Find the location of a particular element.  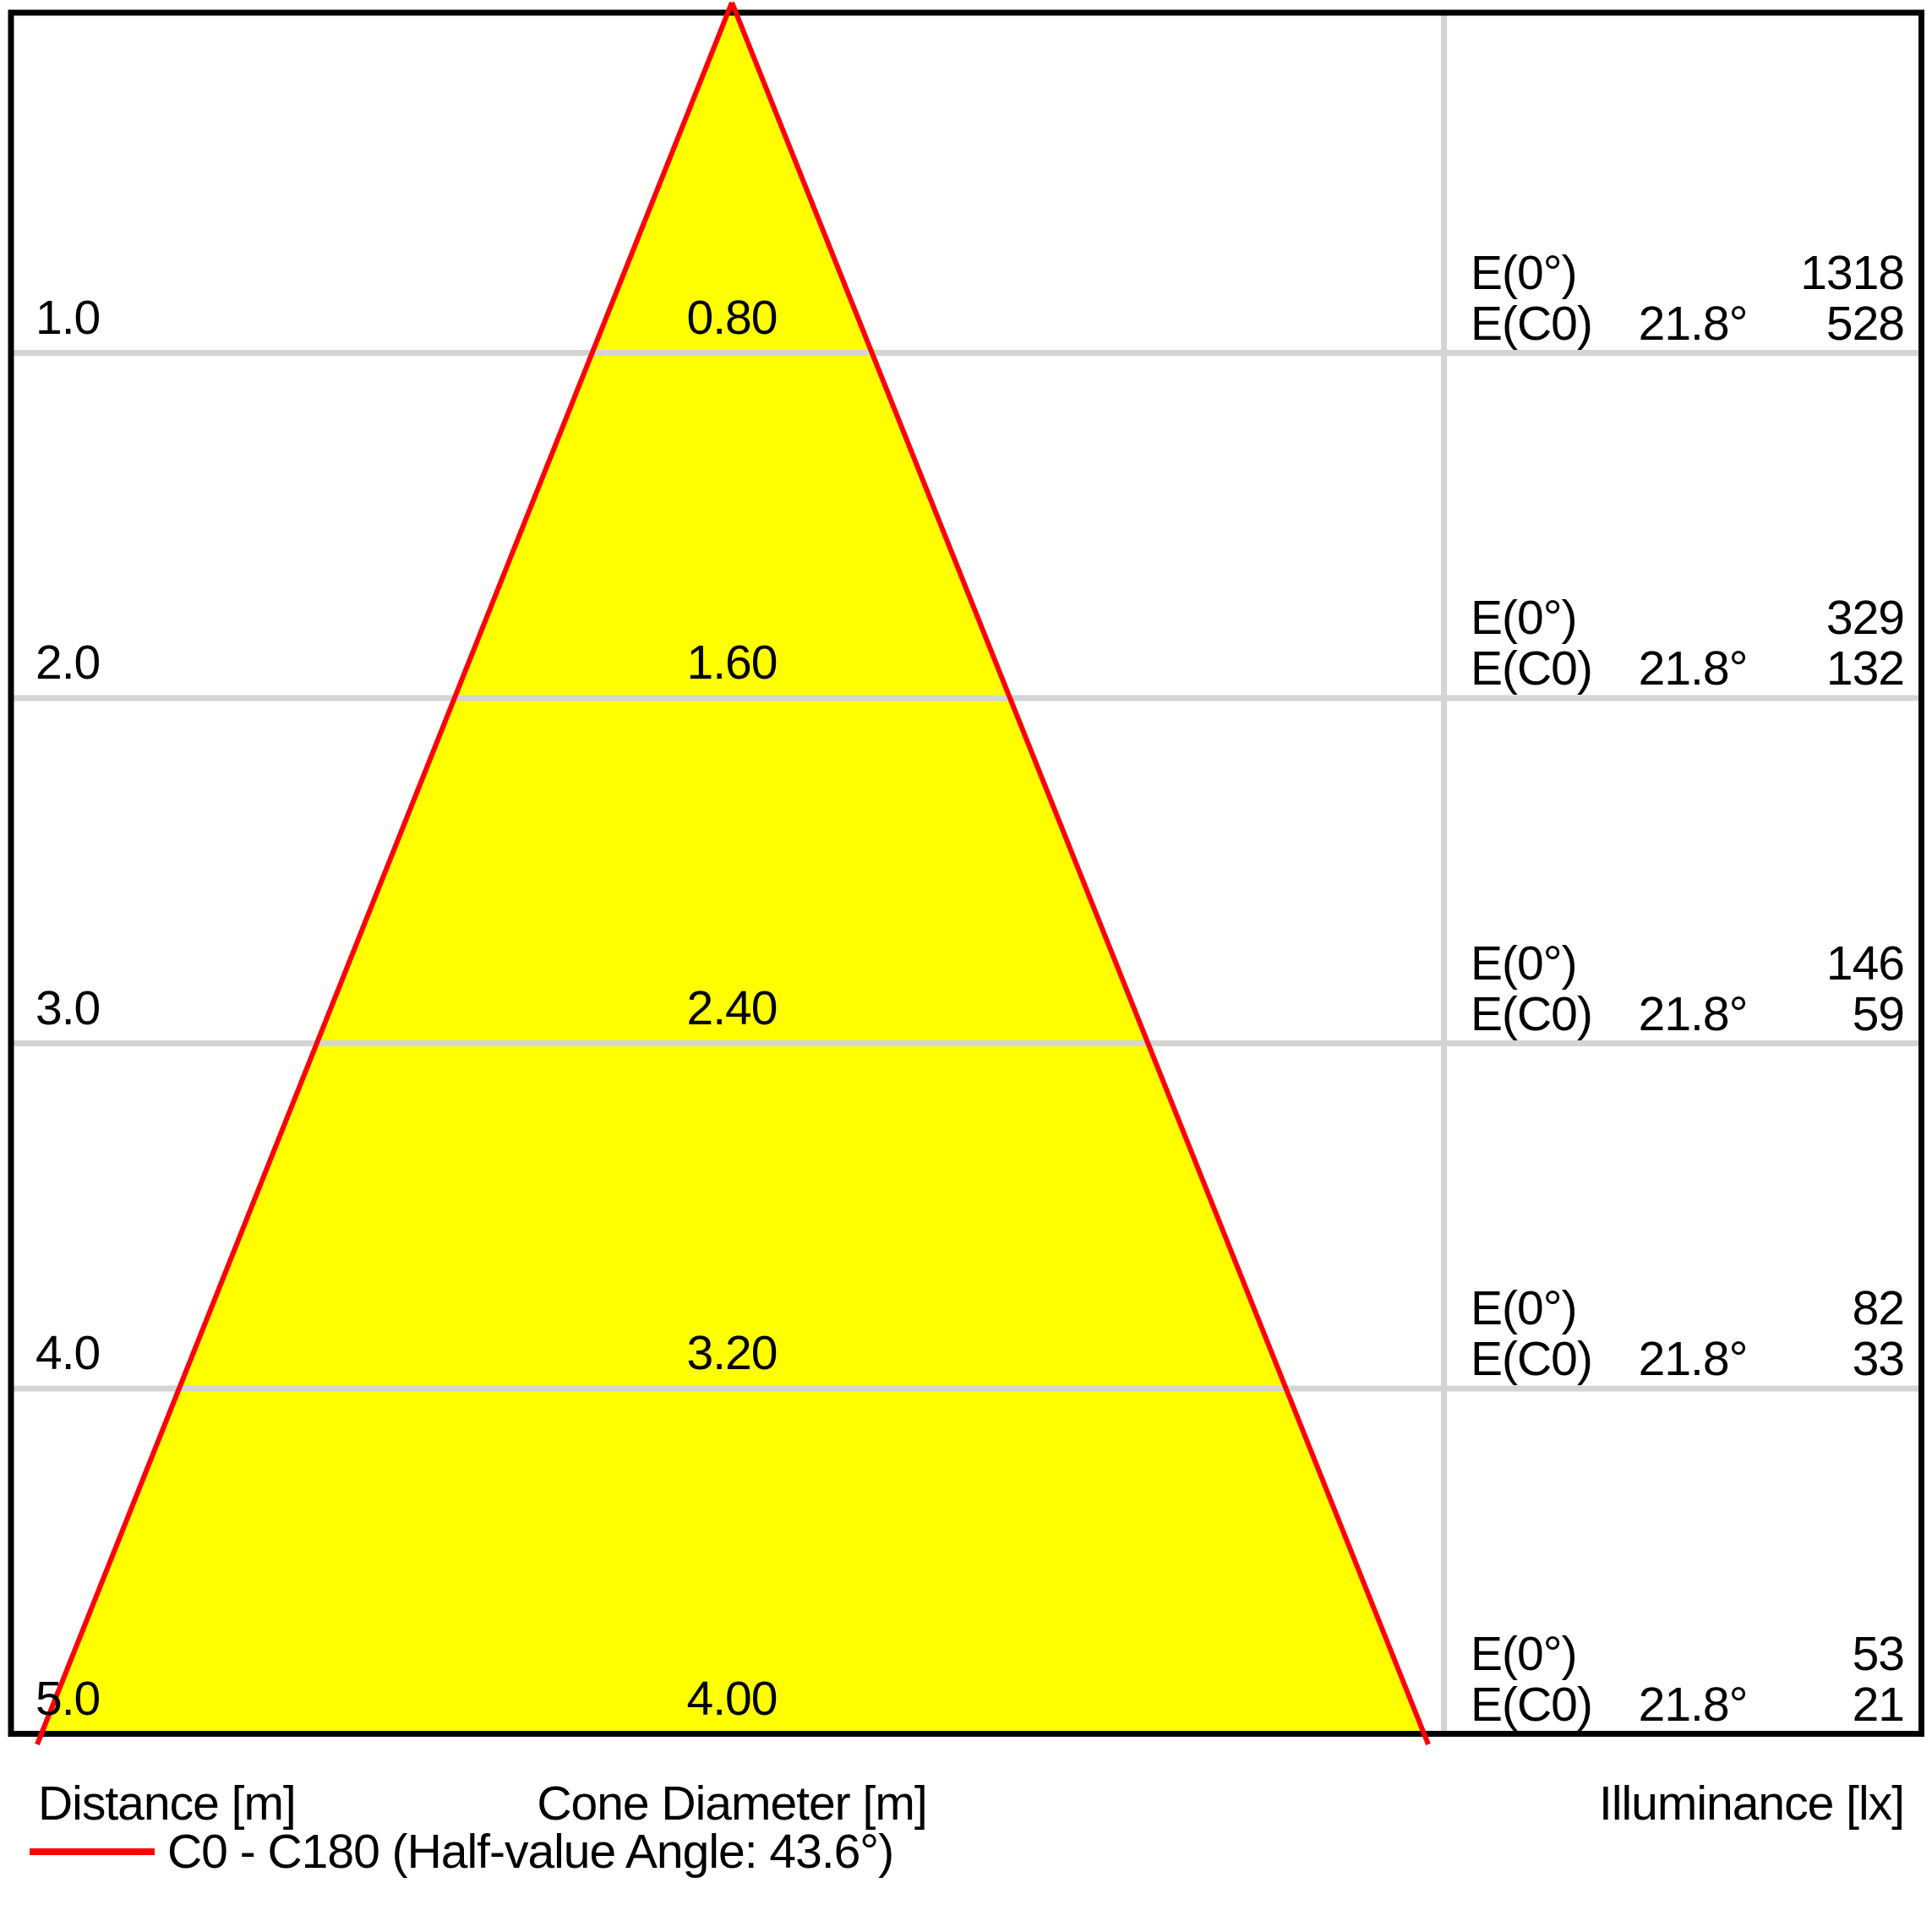

ec0-value: 21 is located at coordinates (1878, 1704).